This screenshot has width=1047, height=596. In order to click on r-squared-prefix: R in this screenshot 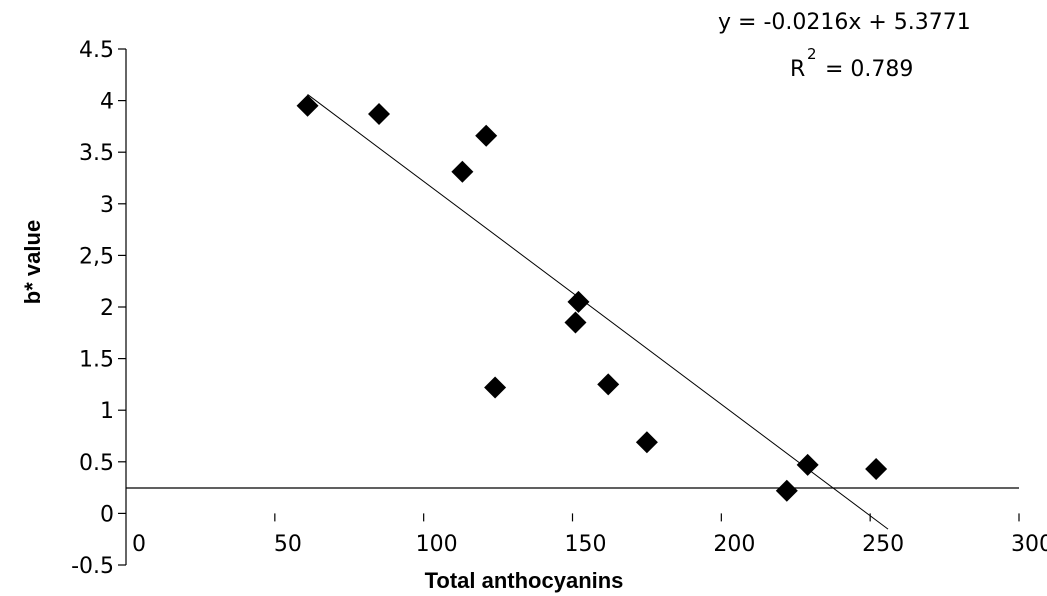, I will do `click(797, 69)`.